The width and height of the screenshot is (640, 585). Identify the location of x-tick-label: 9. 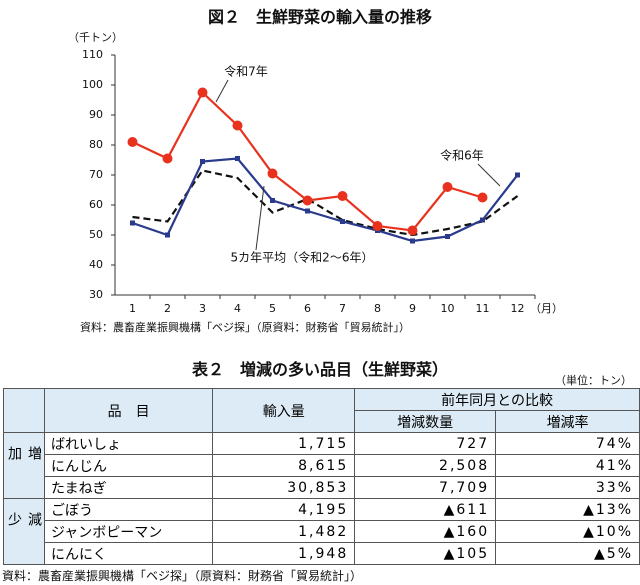
(412, 308).